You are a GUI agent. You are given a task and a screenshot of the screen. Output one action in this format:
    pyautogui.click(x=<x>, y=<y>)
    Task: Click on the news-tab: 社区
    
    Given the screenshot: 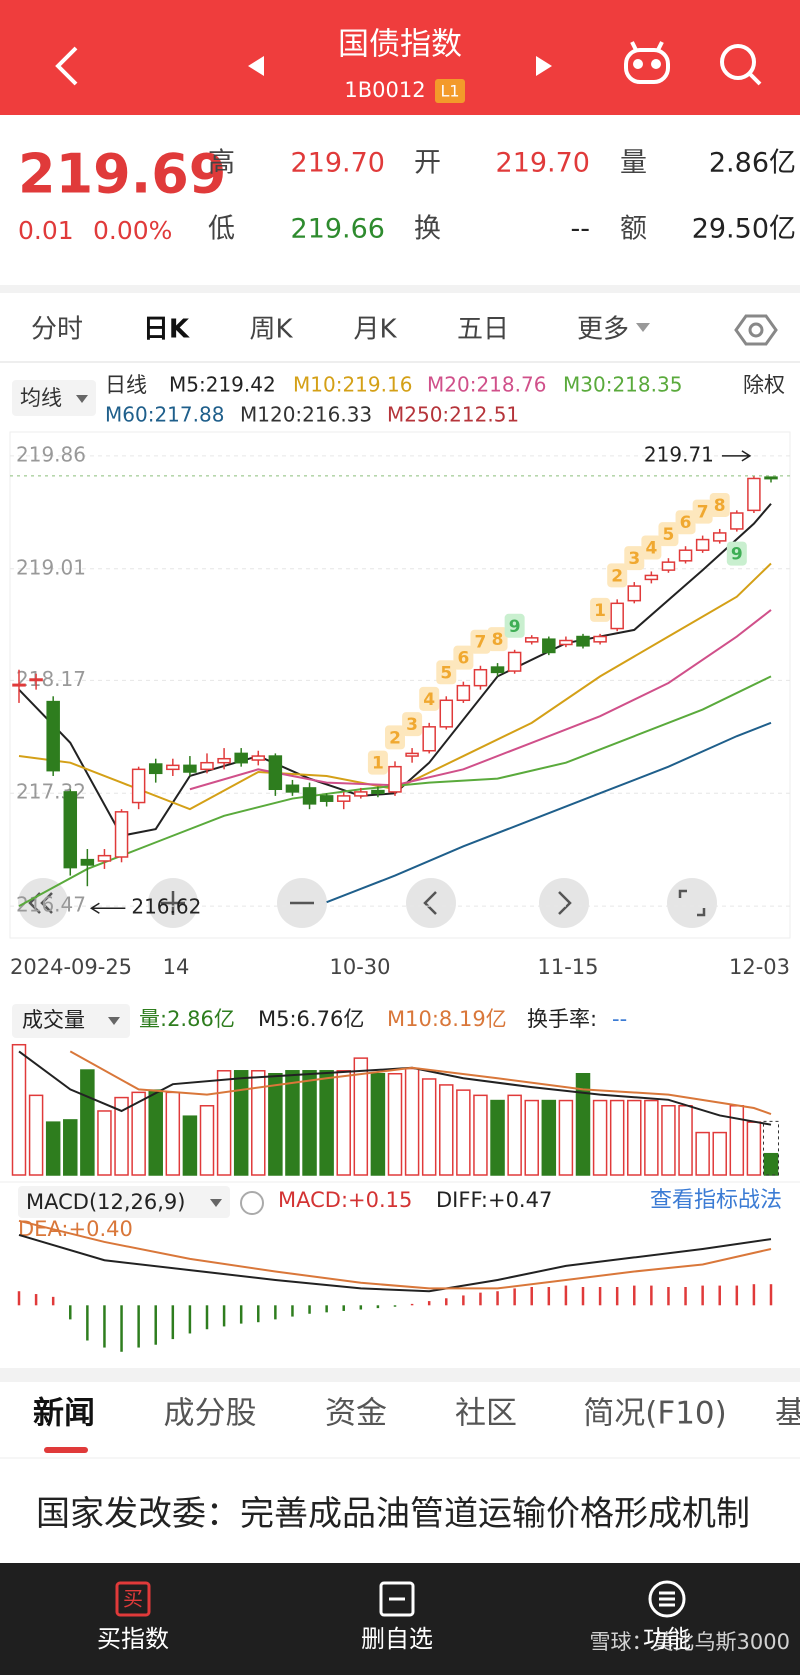 What is the action you would take?
    pyautogui.click(x=486, y=1414)
    